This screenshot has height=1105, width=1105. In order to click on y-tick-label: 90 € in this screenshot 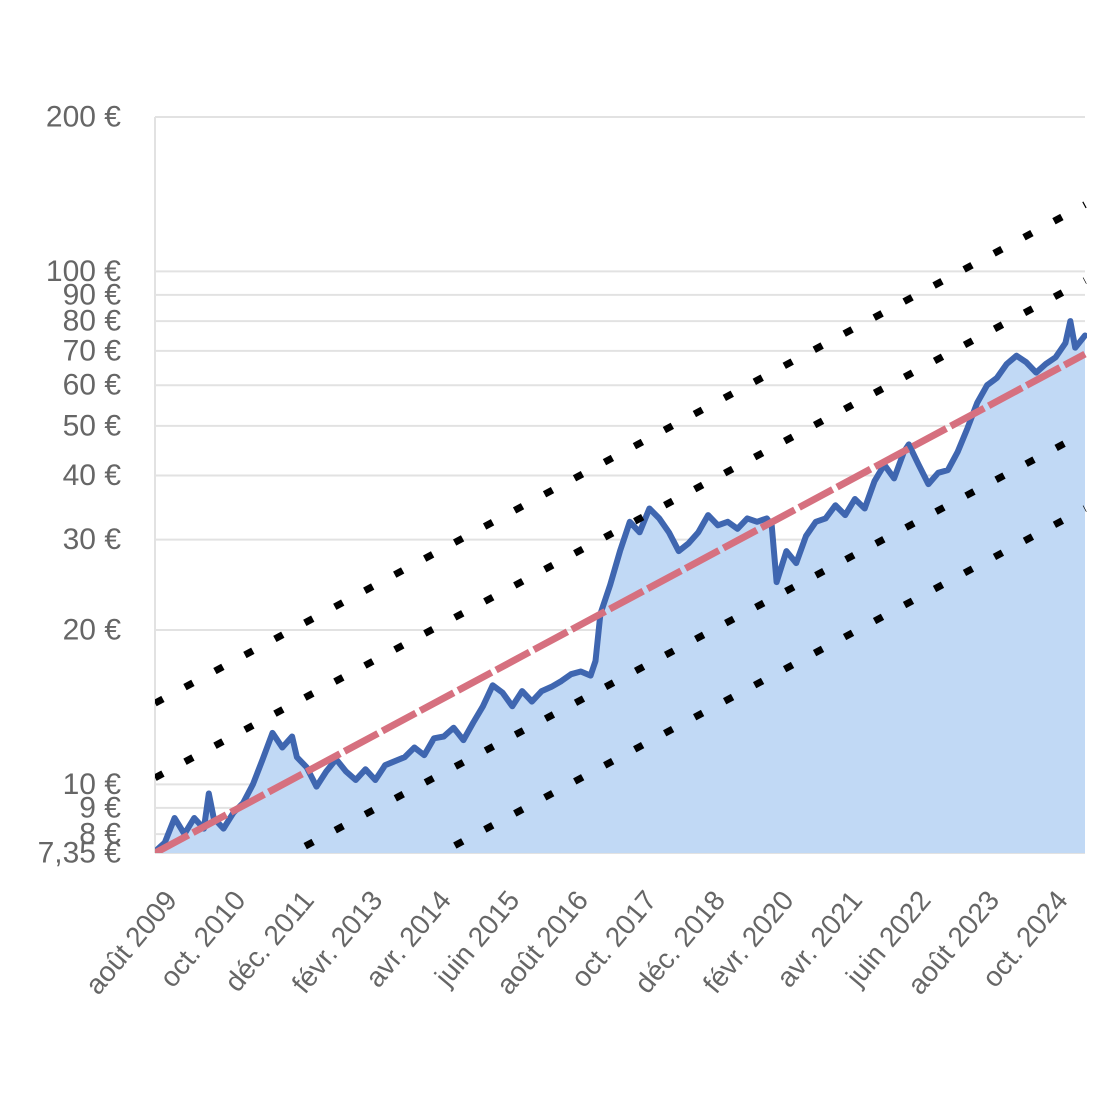, I will do `click(92, 294)`.